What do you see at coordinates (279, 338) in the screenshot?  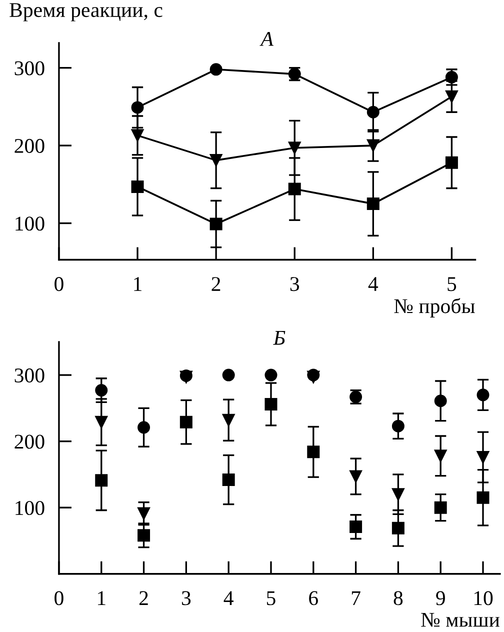 I see `chart-title: Б` at bounding box center [279, 338].